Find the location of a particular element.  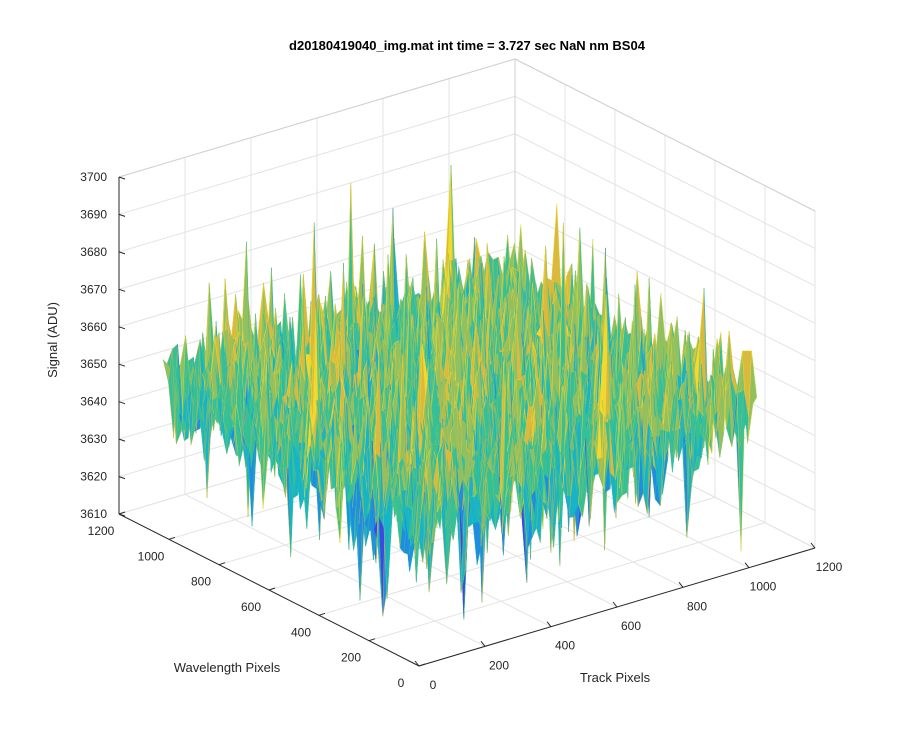

x-tick-label: 400 is located at coordinates (565, 646).